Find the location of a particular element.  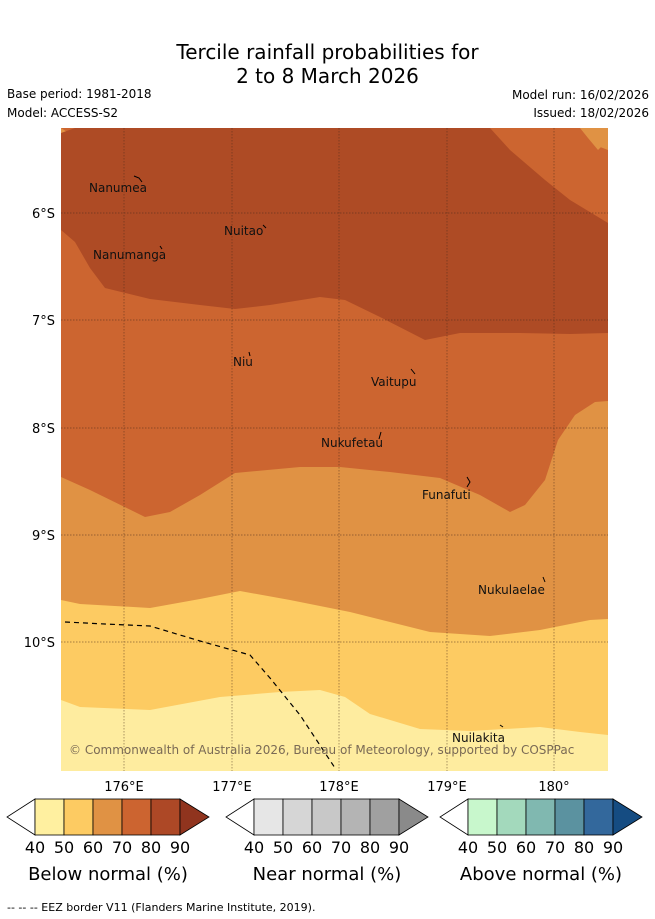

cb1-tick-50: 50 is located at coordinates (283, 847).